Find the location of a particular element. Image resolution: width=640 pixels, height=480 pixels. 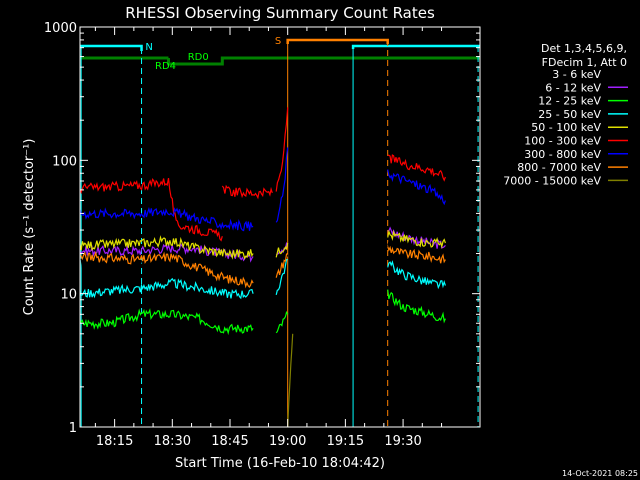

x-tick-label-0: 18:15 is located at coordinates (114, 441).